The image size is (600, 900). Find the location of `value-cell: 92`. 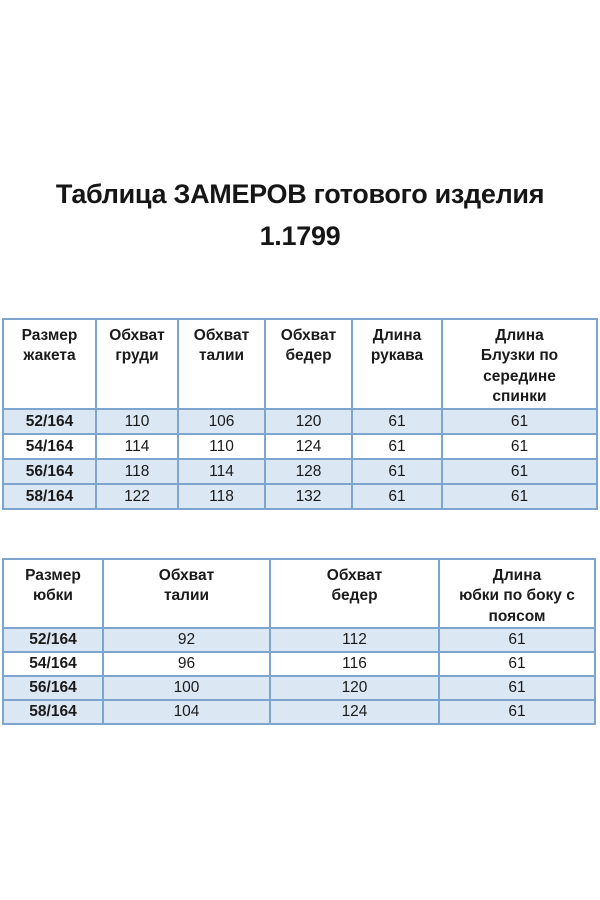

value-cell: 92 is located at coordinates (186, 640).